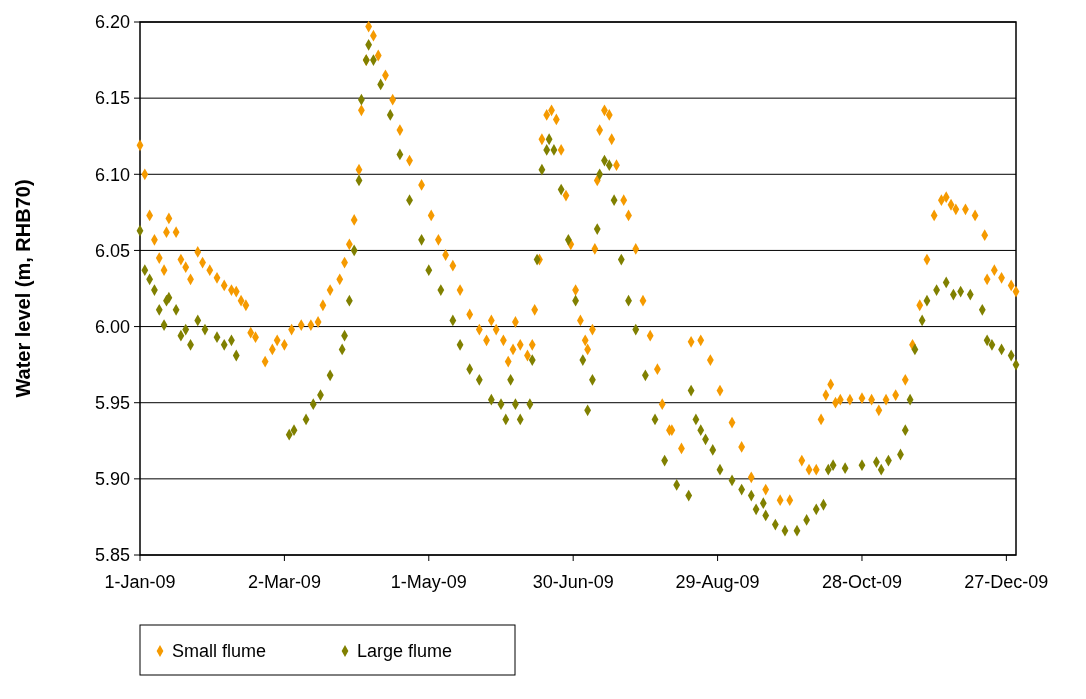 The width and height of the screenshot is (1086, 699). I want to click on y-tick-label: 5.85, so click(112, 555).